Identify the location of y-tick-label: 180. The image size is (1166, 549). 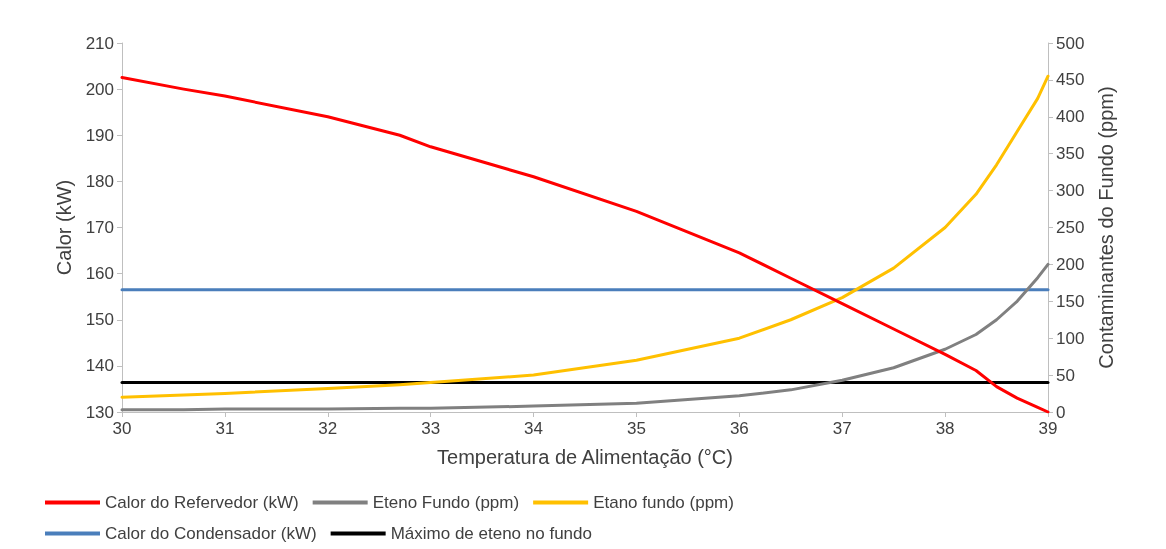
(99, 181).